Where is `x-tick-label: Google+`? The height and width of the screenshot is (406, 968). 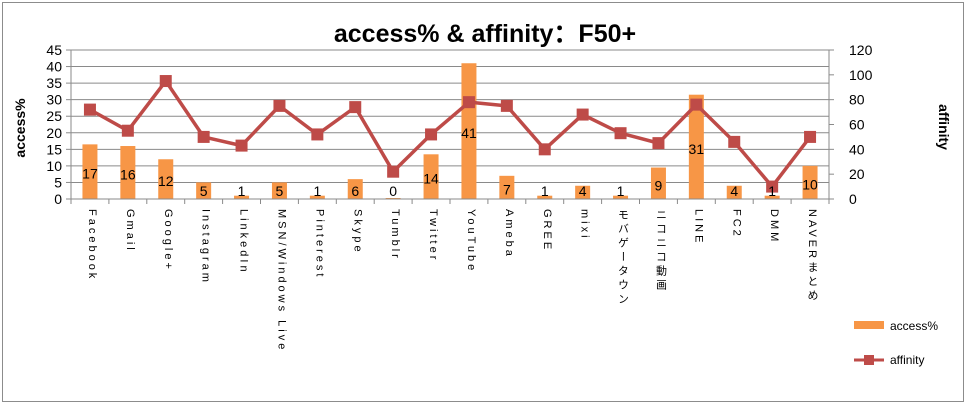
x-tick-label: Google+ is located at coordinates (168, 240).